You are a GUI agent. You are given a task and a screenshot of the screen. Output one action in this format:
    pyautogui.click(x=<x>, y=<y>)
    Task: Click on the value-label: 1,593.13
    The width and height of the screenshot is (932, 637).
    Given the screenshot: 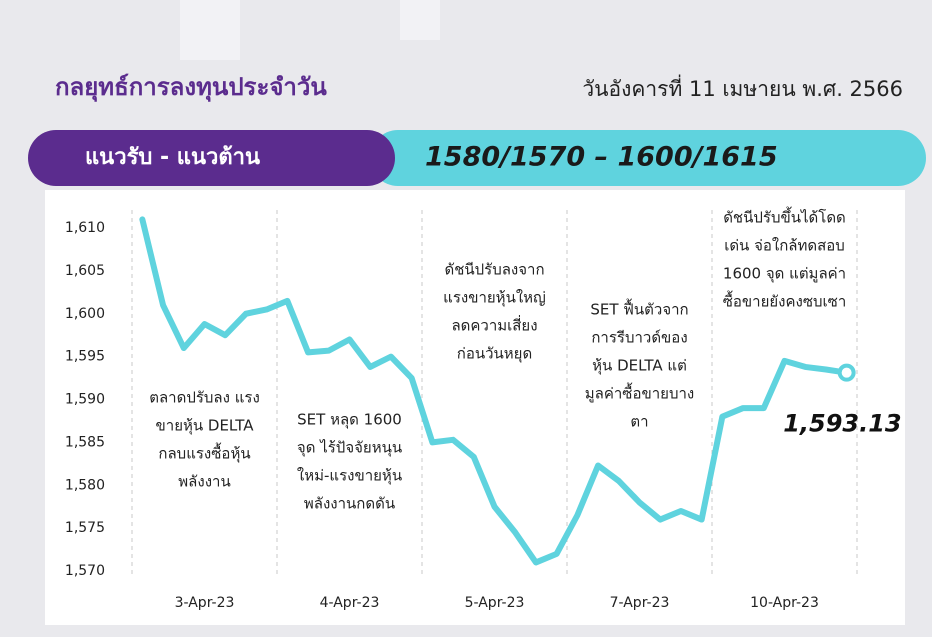 What is the action you would take?
    pyautogui.click(x=842, y=424)
    